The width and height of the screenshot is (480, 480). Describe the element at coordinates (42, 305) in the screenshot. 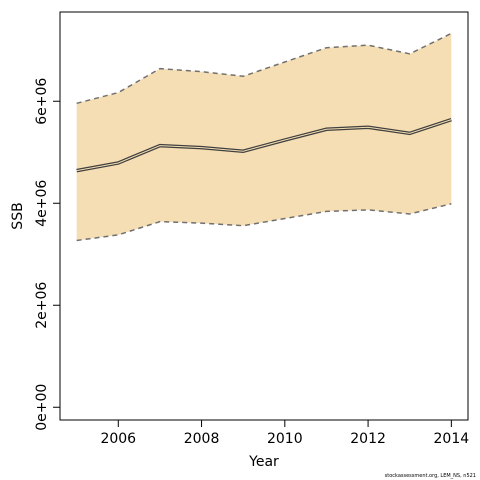

I see `y-tick-label: 2e+06` at that location.